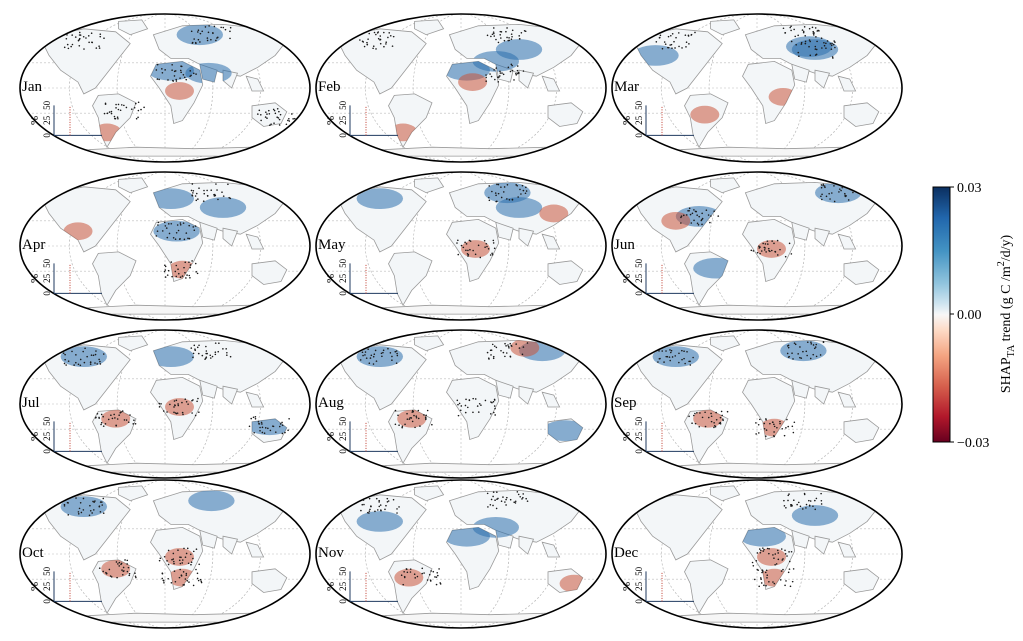 Image resolution: width=1023 pixels, height=641 pixels. I want to click on continent-south-america, so click(706, 587).